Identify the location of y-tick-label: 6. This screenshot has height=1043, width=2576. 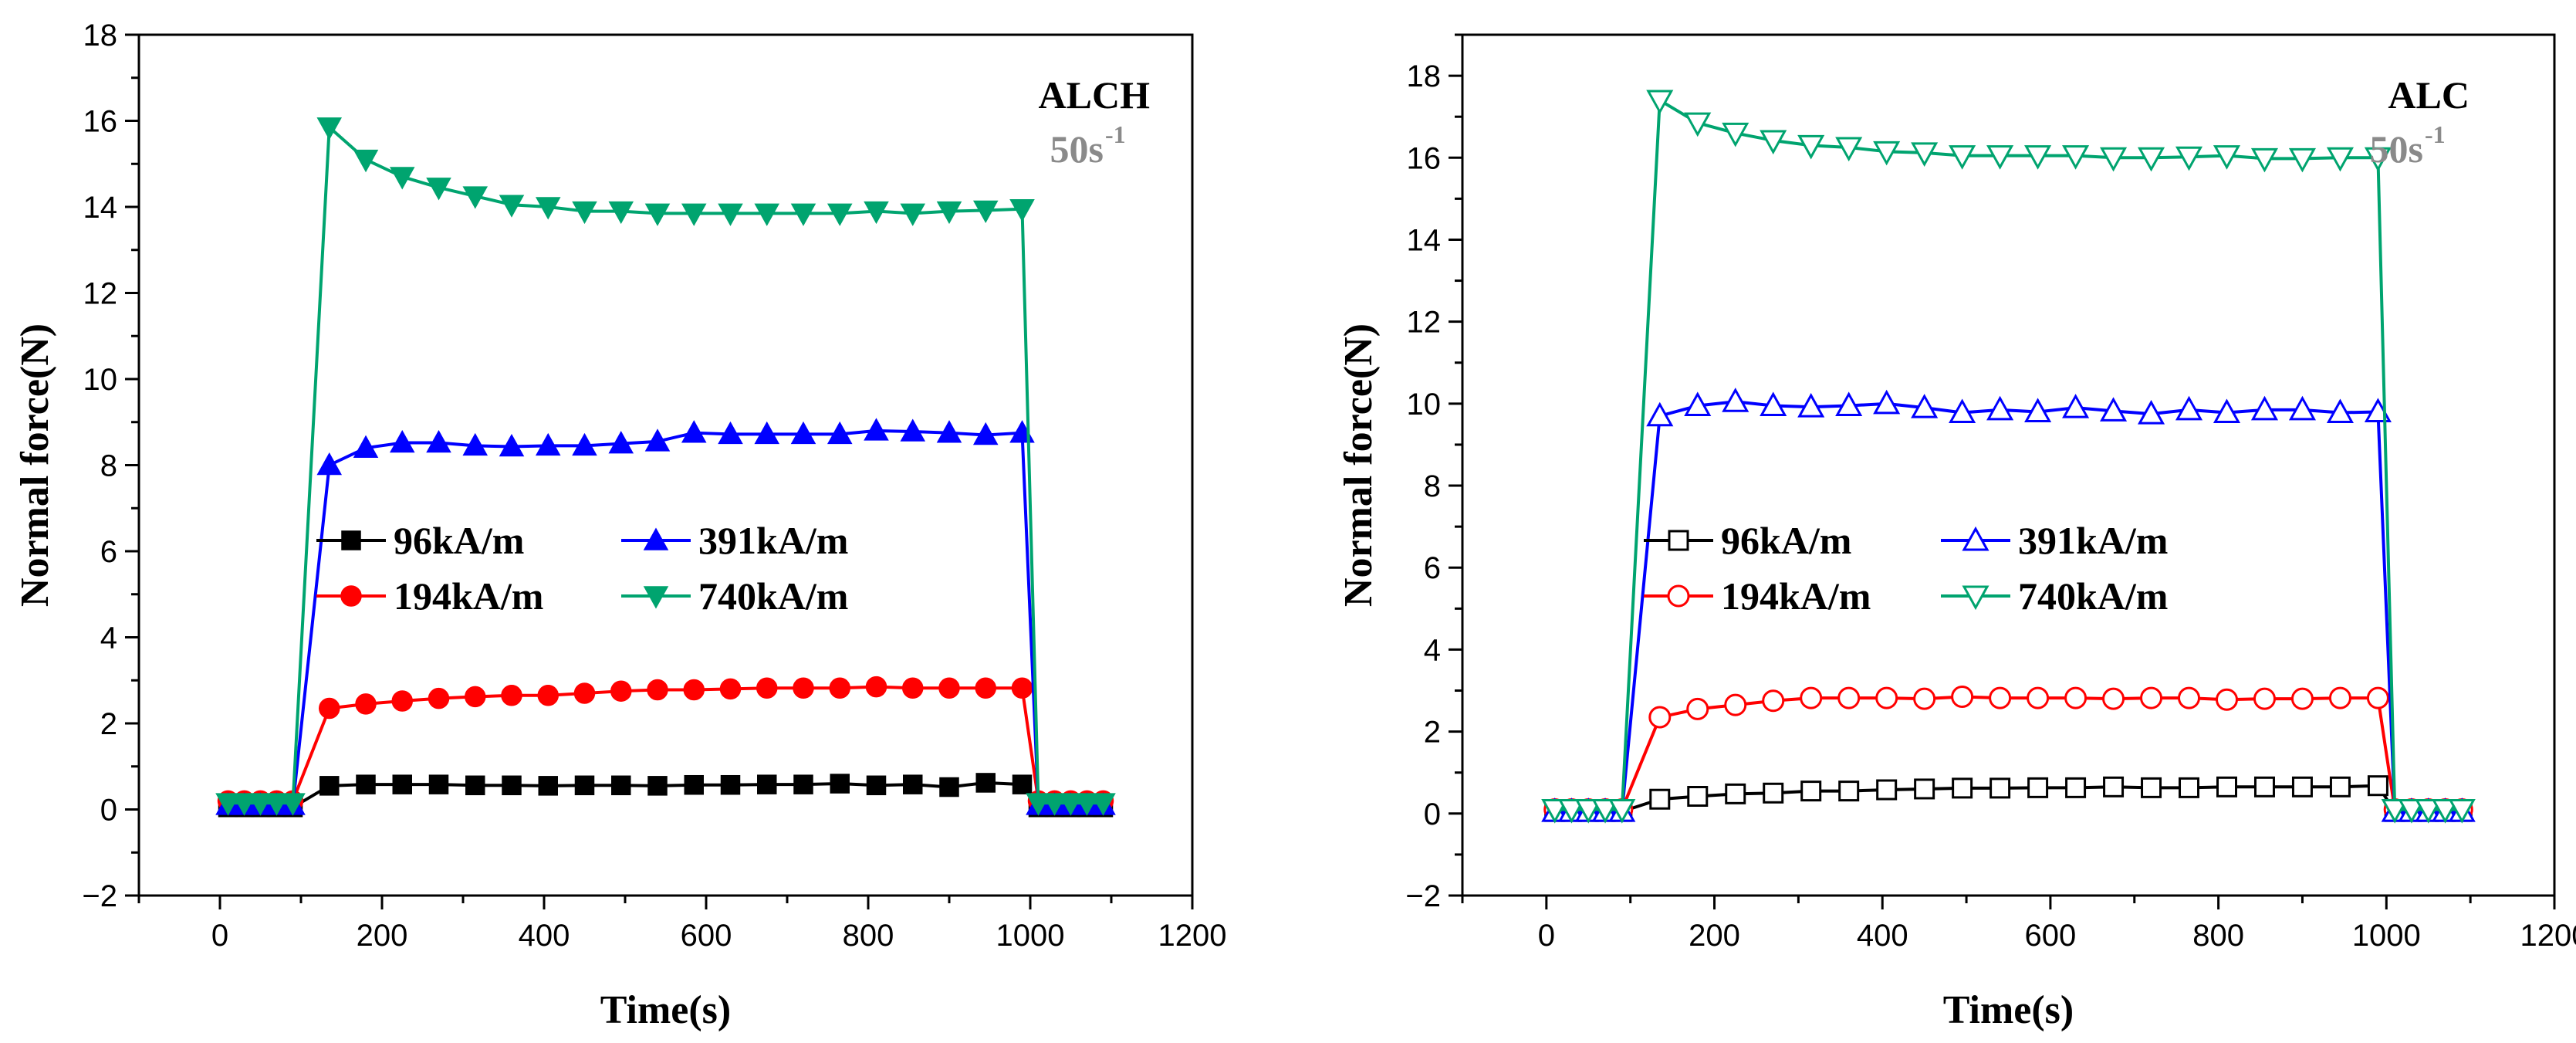
(1432, 568).